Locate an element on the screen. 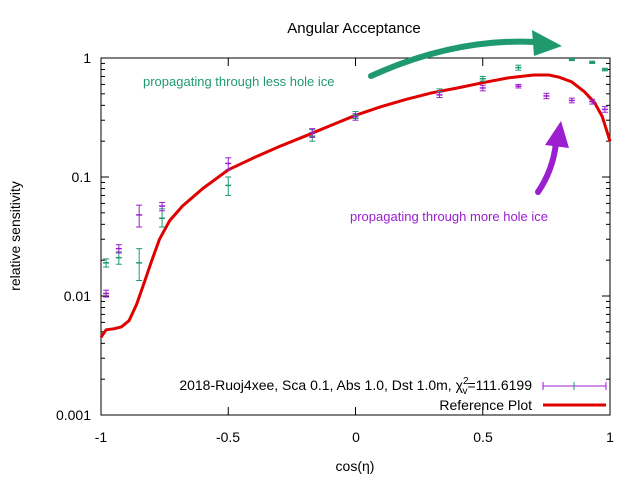 The height and width of the screenshot is (480, 640). y-axis-label: relative sensitivity is located at coordinates (15, 236).